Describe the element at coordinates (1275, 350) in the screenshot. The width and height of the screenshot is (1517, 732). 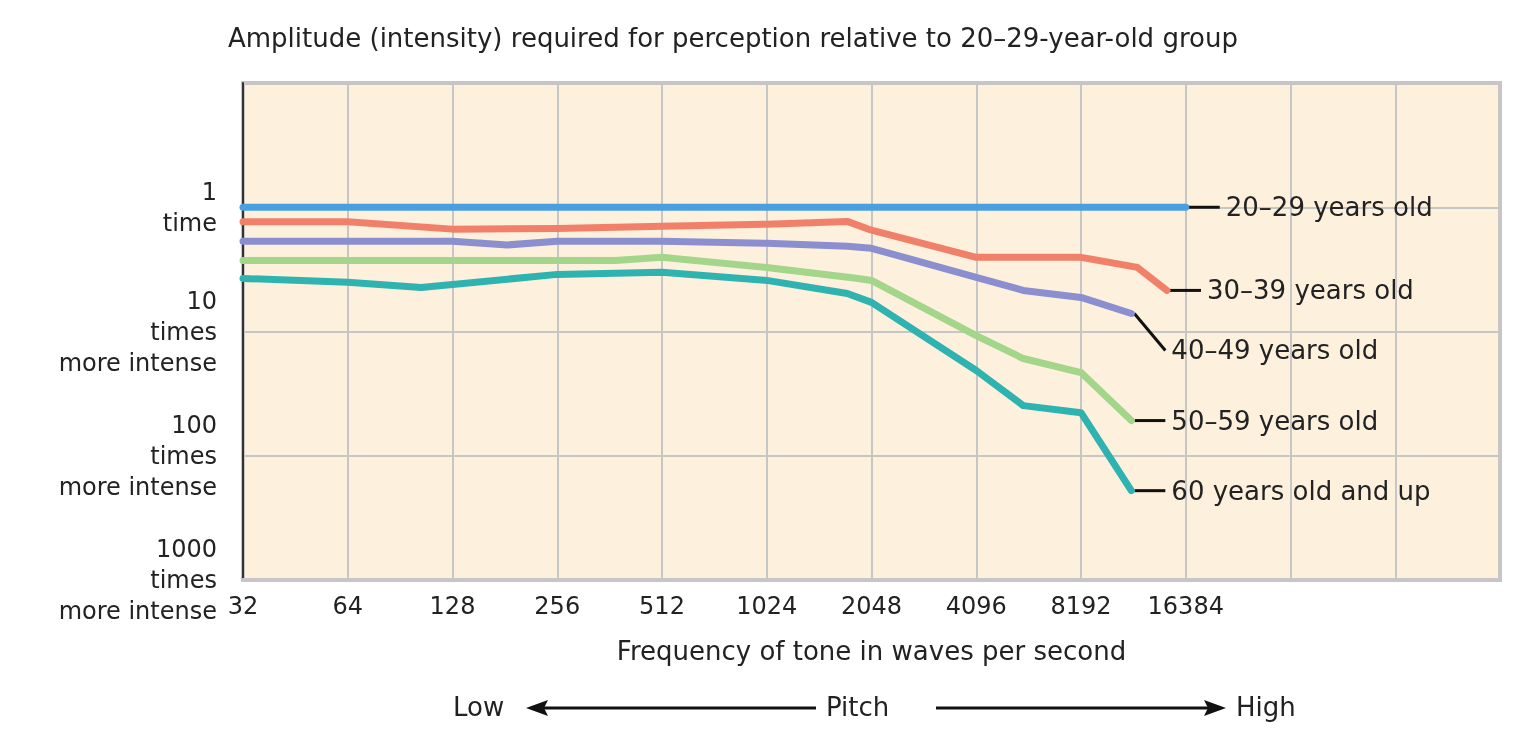
I see `series-label: 40–49 years old` at that location.